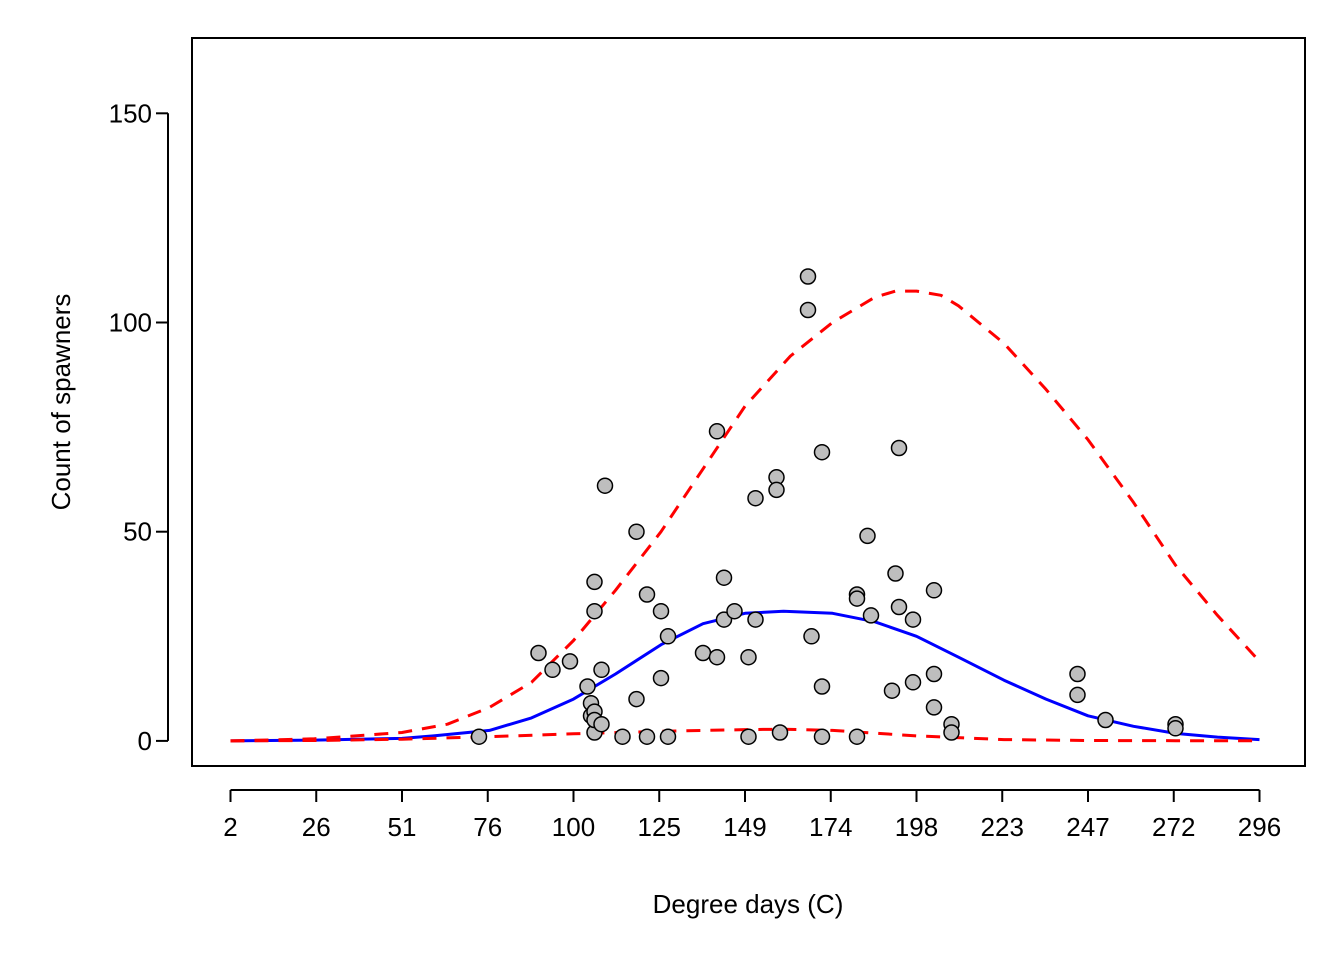 This screenshot has height=960, width=1344. I want to click on lower-bound-line, so click(745, 735).